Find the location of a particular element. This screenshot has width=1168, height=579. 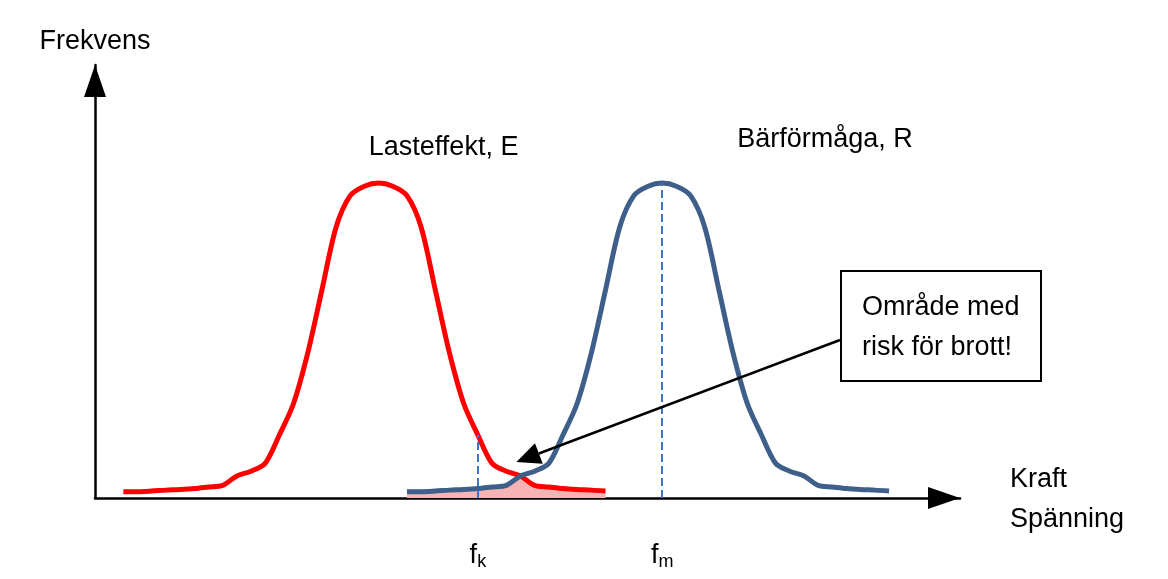

callout-box: Område med risk för brott! is located at coordinates (941, 326).